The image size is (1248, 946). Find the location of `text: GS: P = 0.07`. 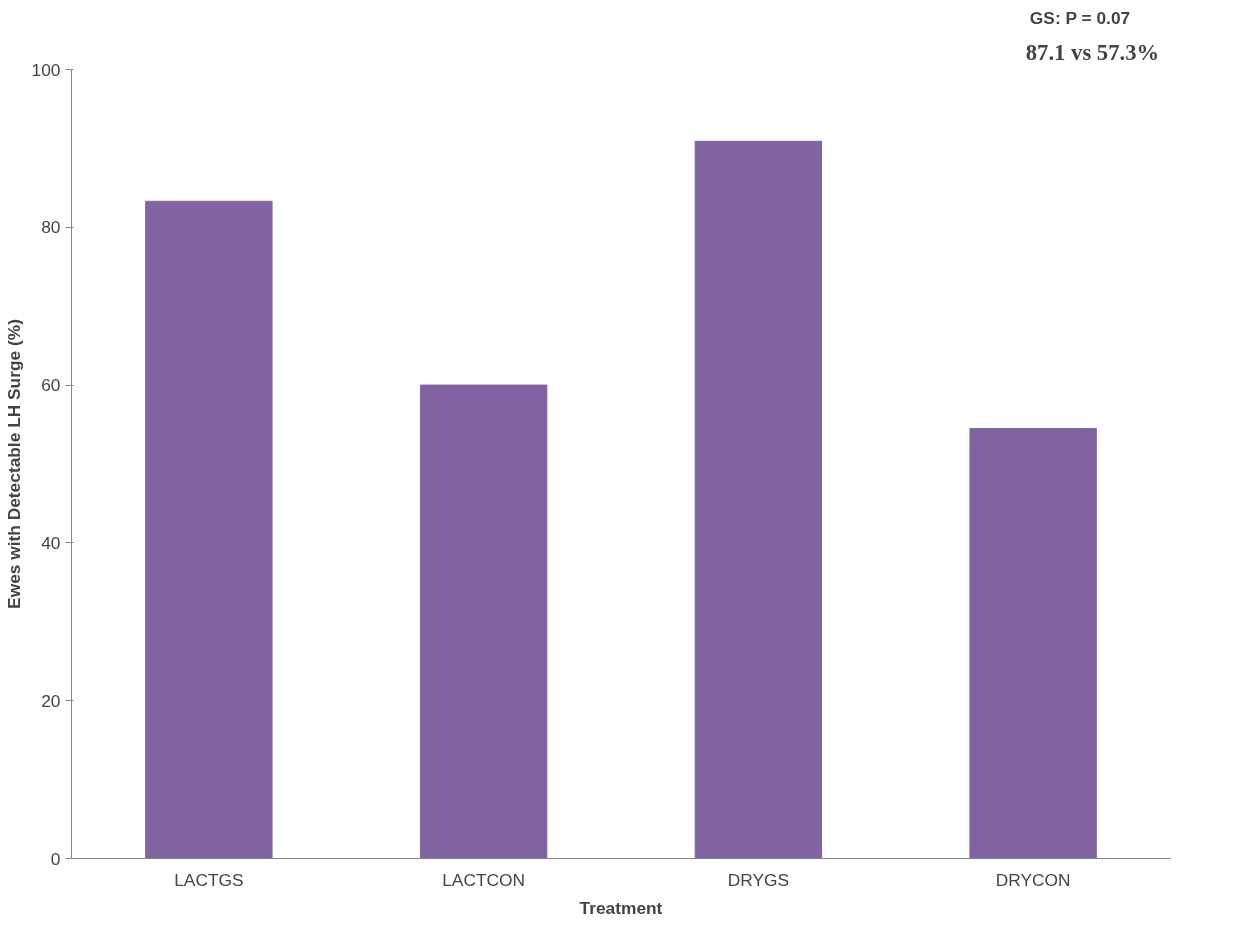

text: GS: P = 0.07 is located at coordinates (1080, 17).